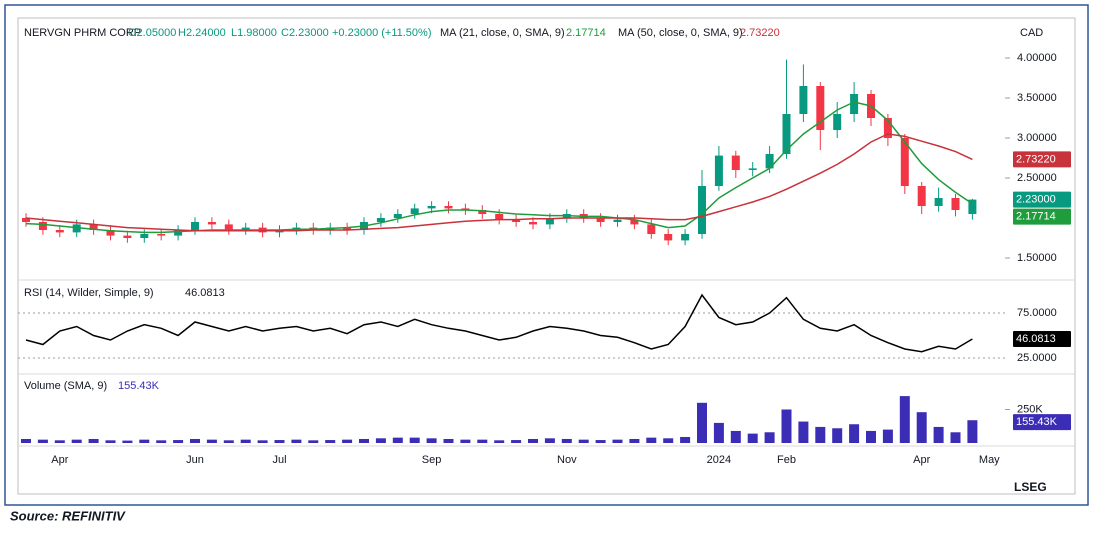  I want to click on y-tick-label: 25.0000, so click(1037, 358).